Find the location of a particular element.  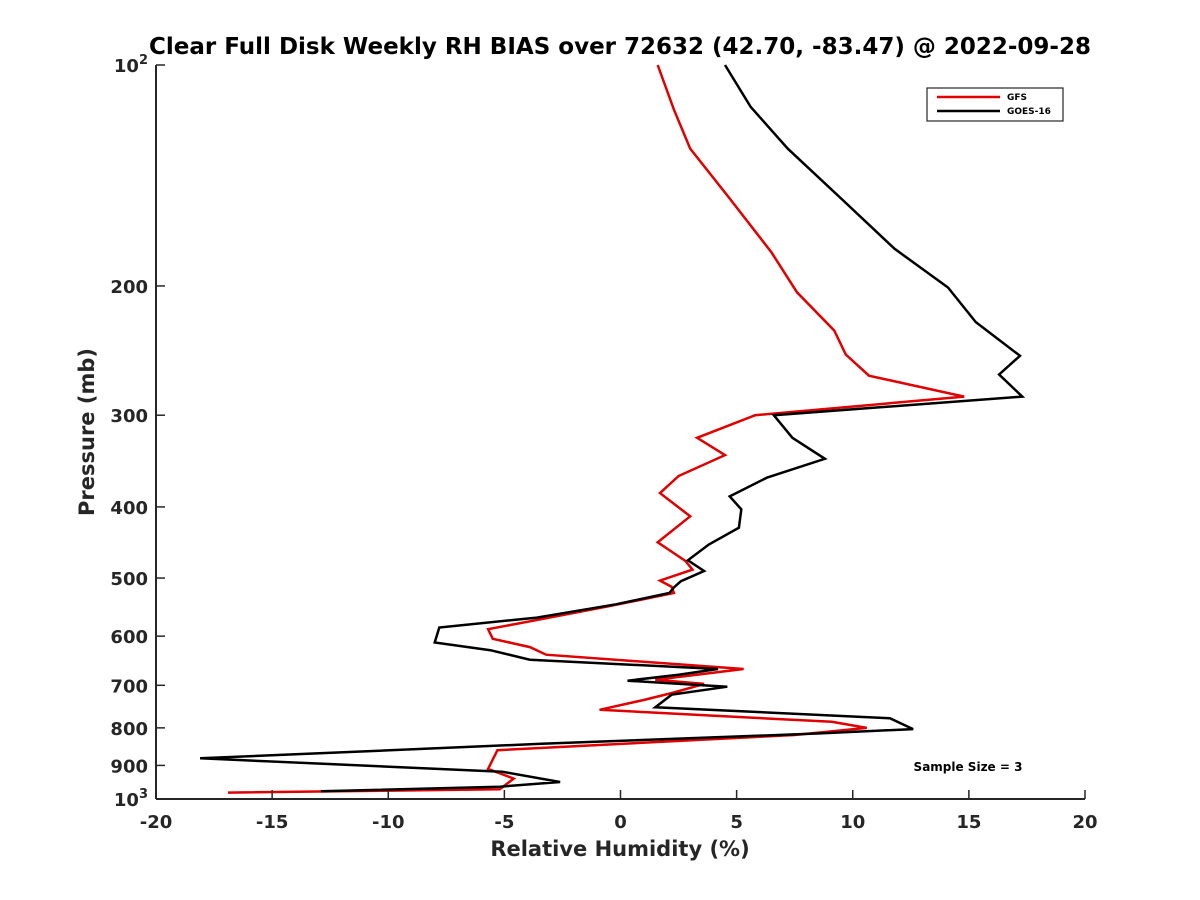

y-axis-label: Pressure (mb) is located at coordinates (87, 432).